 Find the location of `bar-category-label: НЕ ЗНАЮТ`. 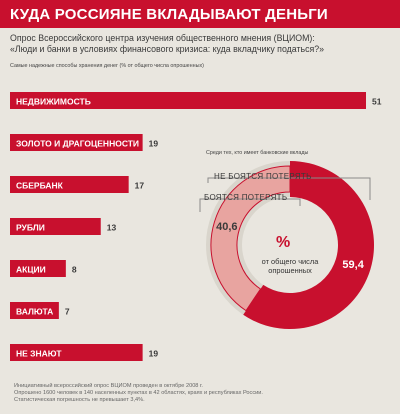

bar-category-label: НЕ ЗНАЮТ is located at coordinates (39, 354).